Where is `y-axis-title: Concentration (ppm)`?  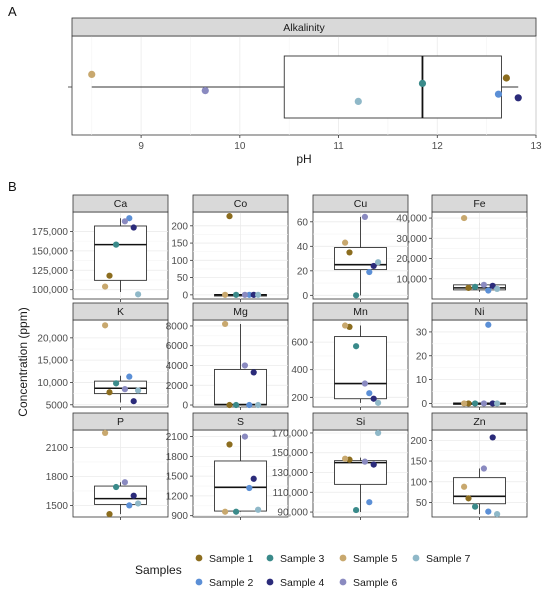
y-axis-title: Concentration (ppm) is located at coordinates (23, 361).